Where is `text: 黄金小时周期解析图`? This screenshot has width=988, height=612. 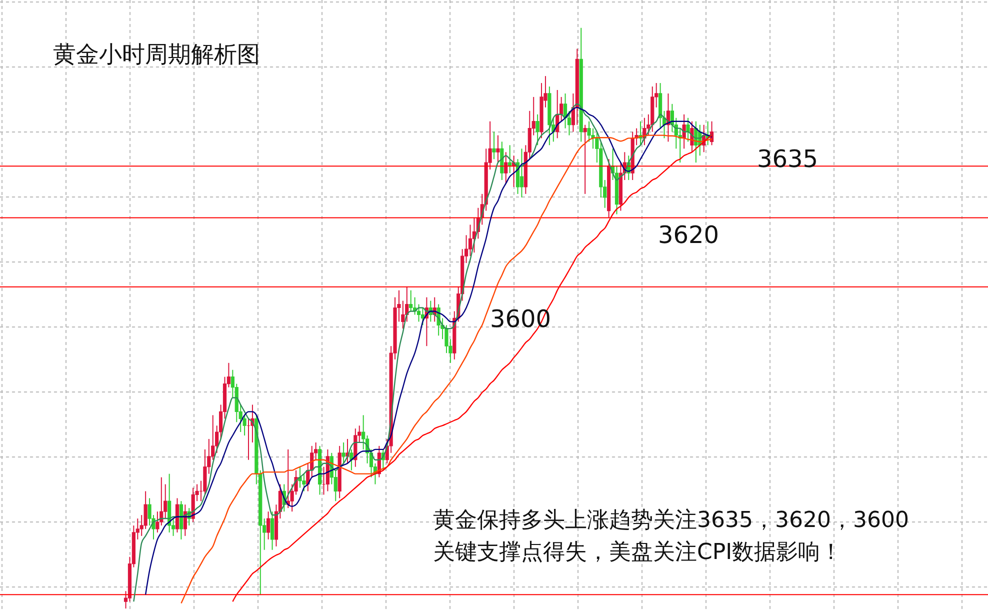
text: 黄金小时周期解析图 is located at coordinates (156, 55).